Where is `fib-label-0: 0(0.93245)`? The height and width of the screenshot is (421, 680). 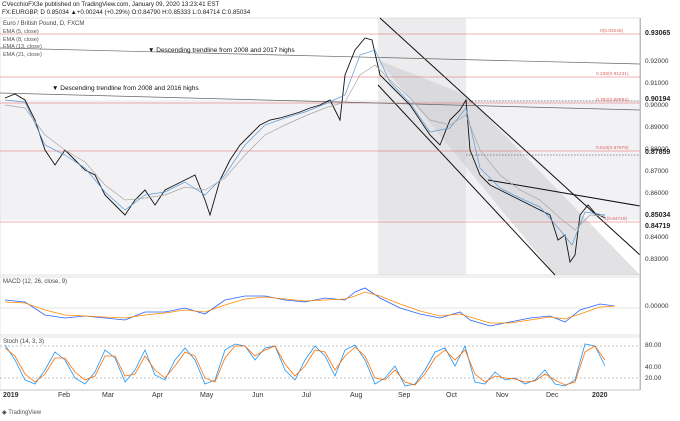
fib-label-0: 0(0.93245) is located at coordinates (612, 31).